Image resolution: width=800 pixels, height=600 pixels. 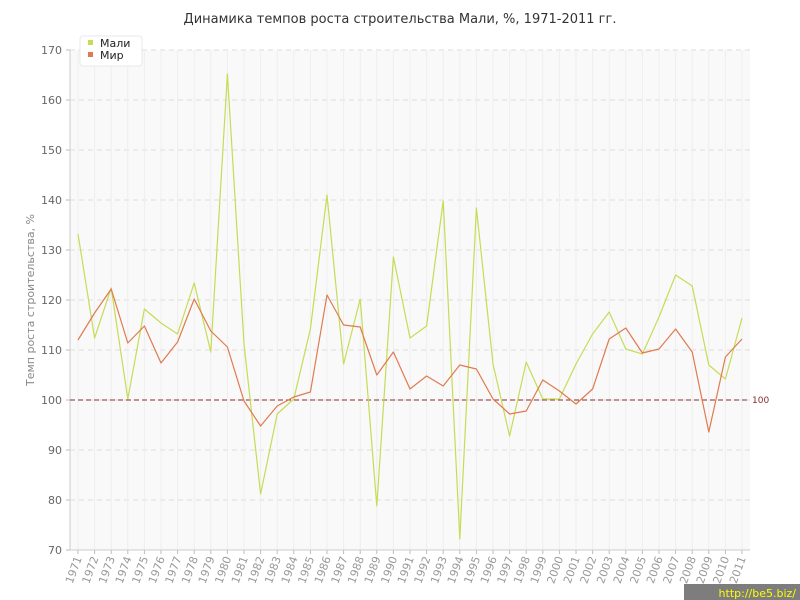 What do you see at coordinates (51, 300) in the screenshot?
I see `y-tick-label: 120` at bounding box center [51, 300].